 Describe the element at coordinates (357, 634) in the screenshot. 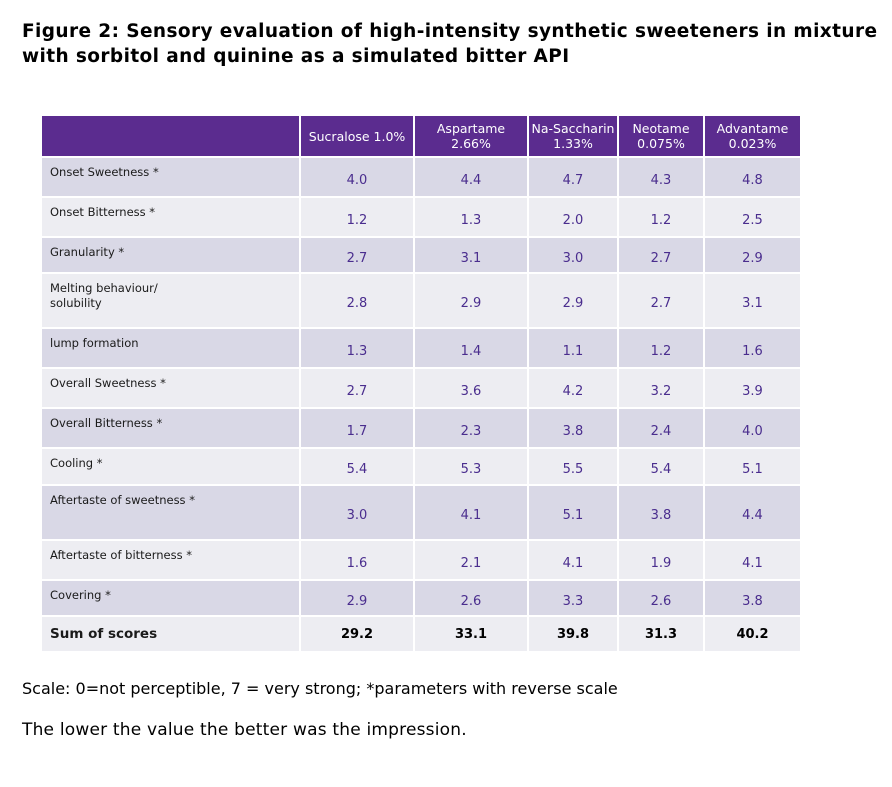

I see `sum-cell: 29.2` at that location.